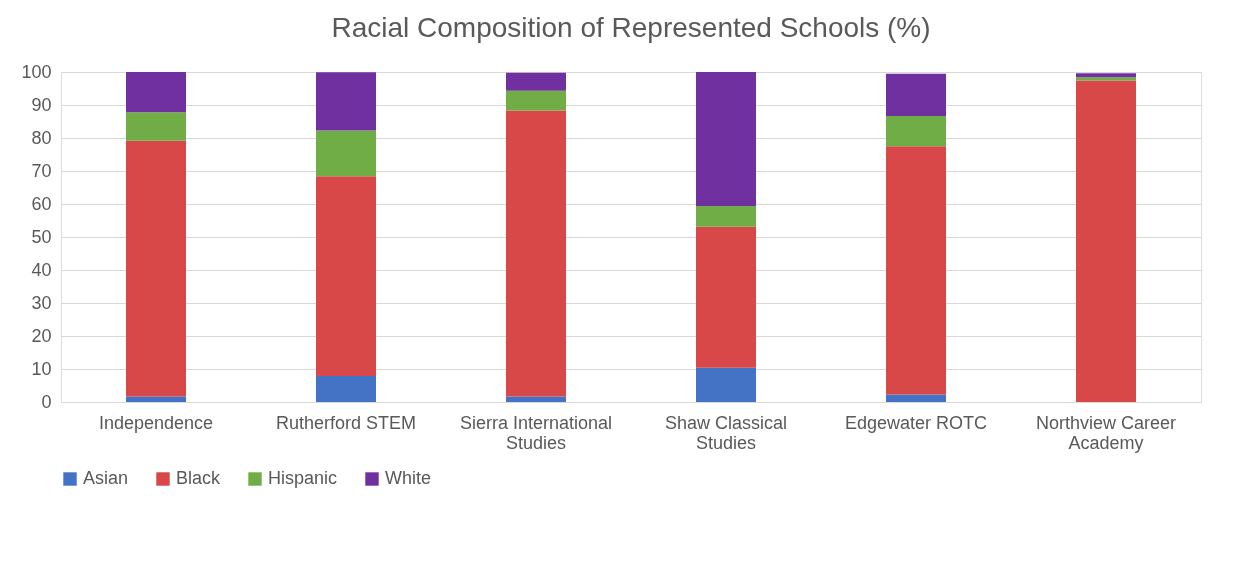 This screenshot has height=586, width=1244. Describe the element at coordinates (41, 269) in the screenshot. I see `y-tick-label: 40` at that location.